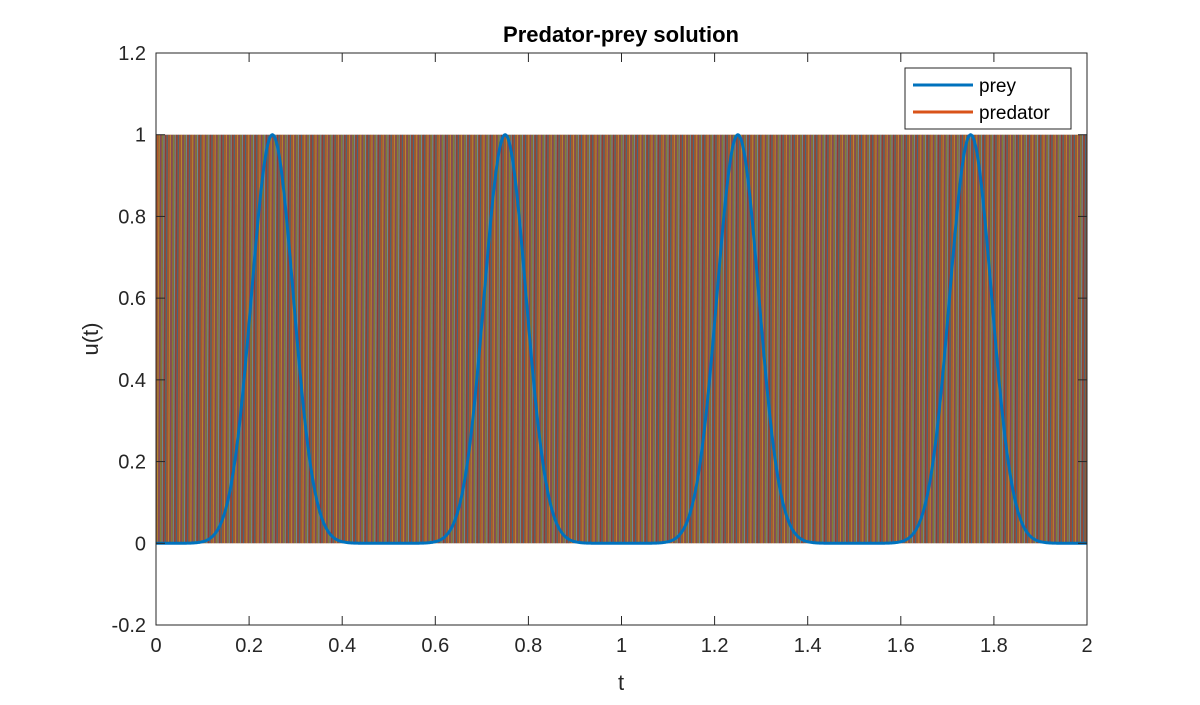 The height and width of the screenshot is (705, 1200). I want to click on chart-title: Predator-prey solution, so click(621, 34).